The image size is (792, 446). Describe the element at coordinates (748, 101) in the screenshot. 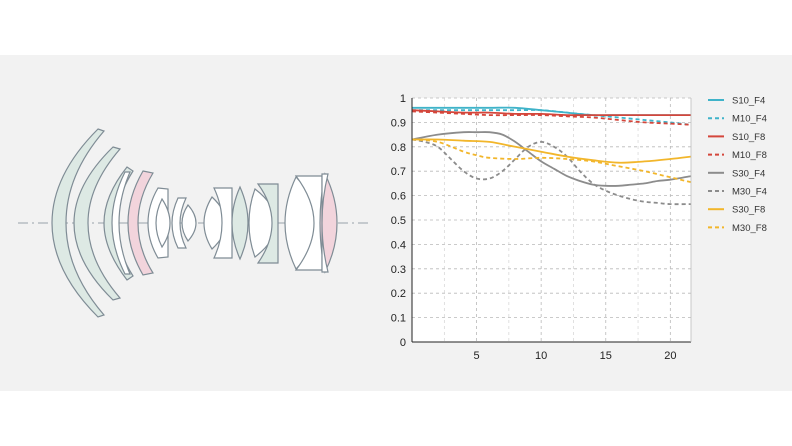

I see `legend-label-s10_f4: S10_F4` at that location.